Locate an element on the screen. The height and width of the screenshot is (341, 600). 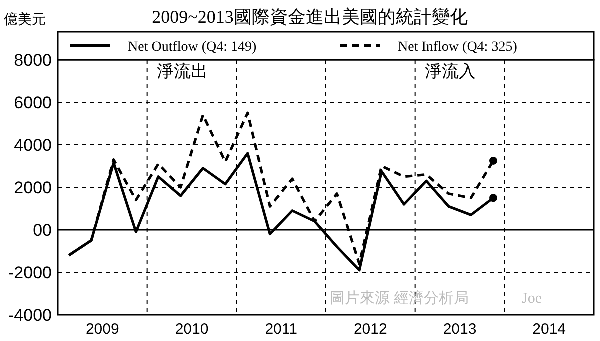
x-tick-label: 2012 is located at coordinates (371, 329).